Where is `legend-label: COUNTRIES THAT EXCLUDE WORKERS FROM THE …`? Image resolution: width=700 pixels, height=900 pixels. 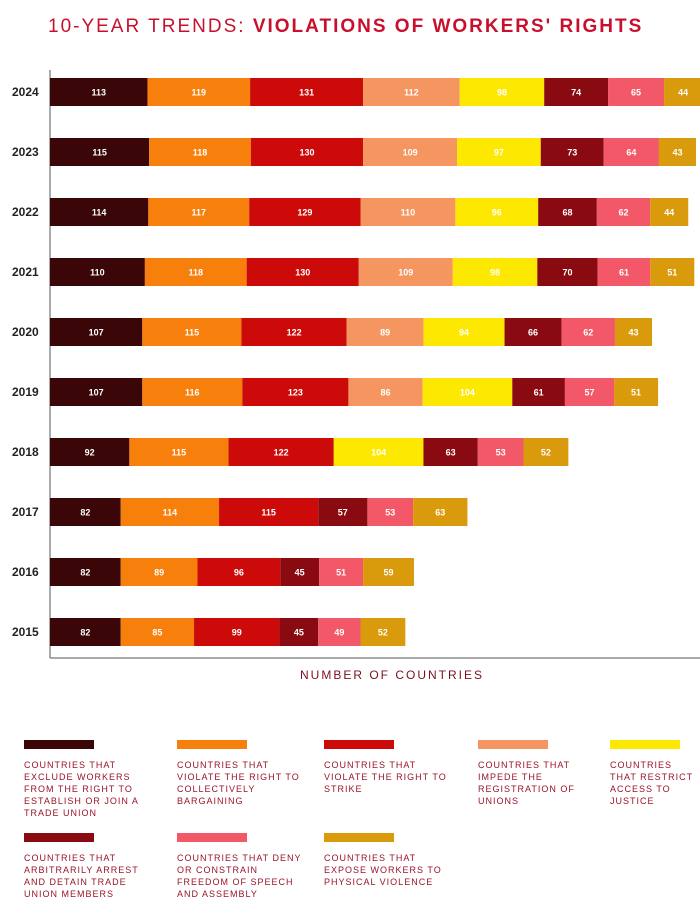
legend-label: COUNTRIES THAT EXCLUDE WORKERS FROM THE … is located at coordinates (81, 789).